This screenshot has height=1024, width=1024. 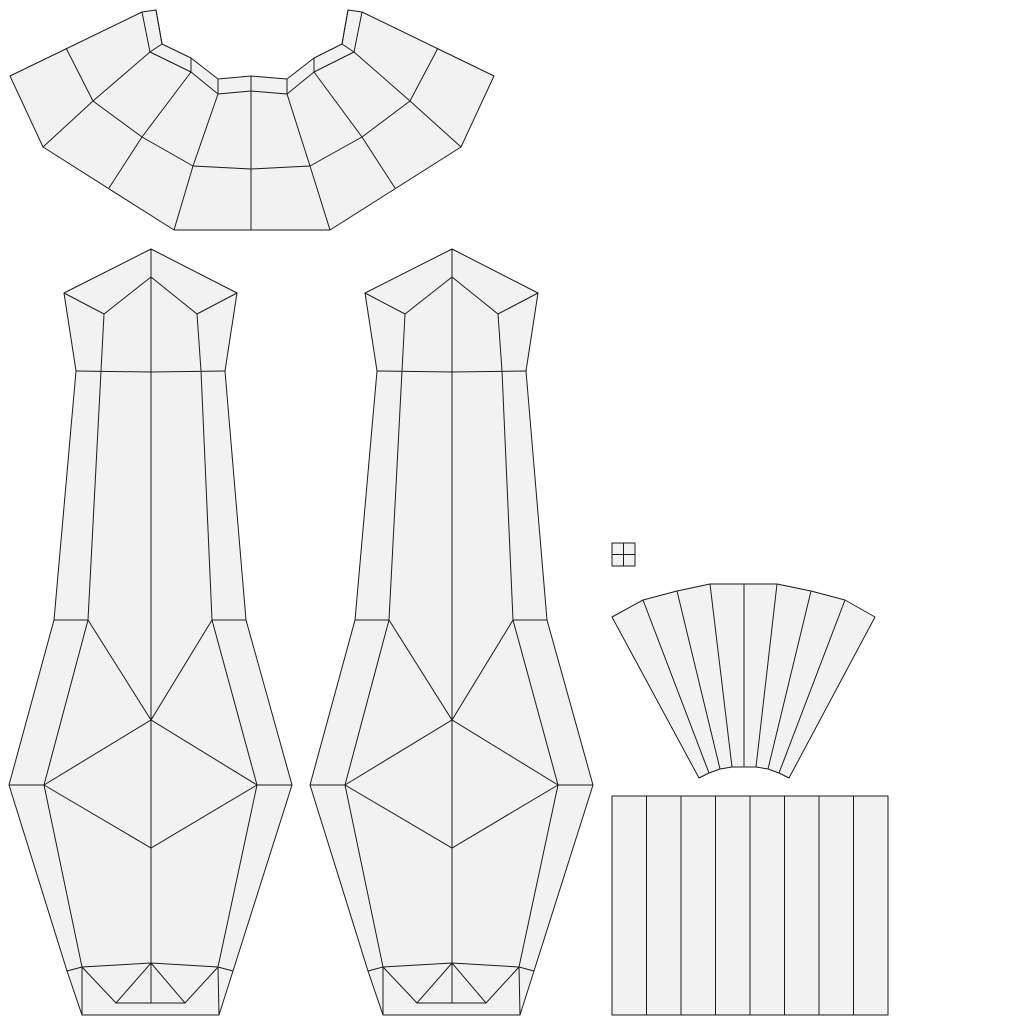 I want to click on small-square-island, so click(x=623, y=554).